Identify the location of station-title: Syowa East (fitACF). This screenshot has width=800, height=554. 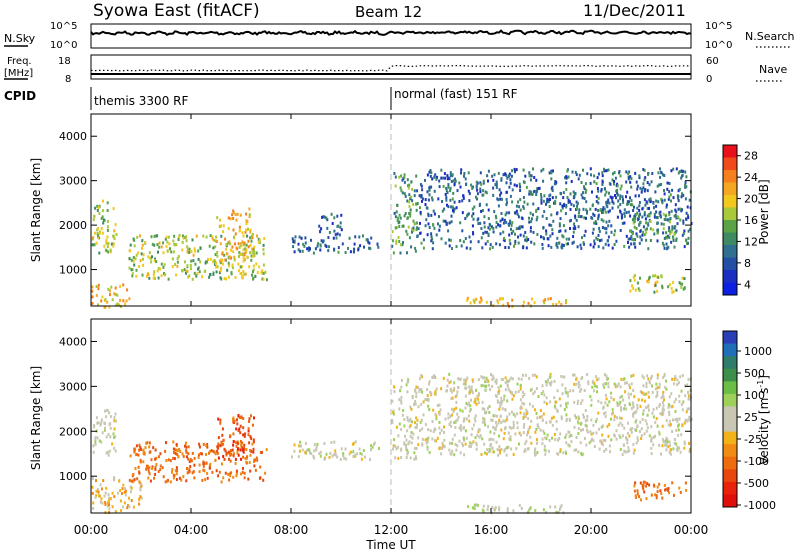
(176, 11).